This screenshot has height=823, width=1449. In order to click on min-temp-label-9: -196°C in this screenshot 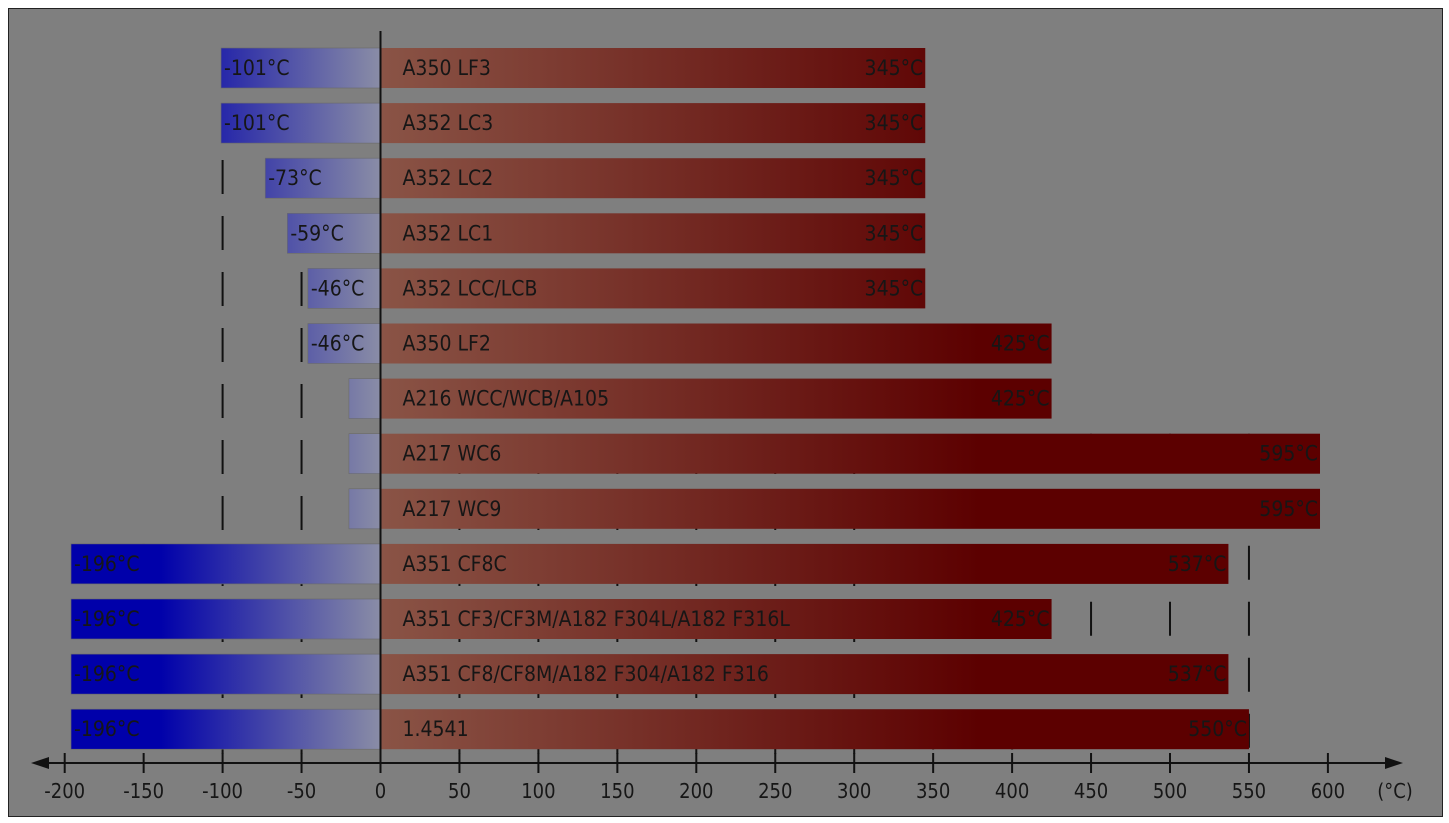, I will do `click(107, 564)`.